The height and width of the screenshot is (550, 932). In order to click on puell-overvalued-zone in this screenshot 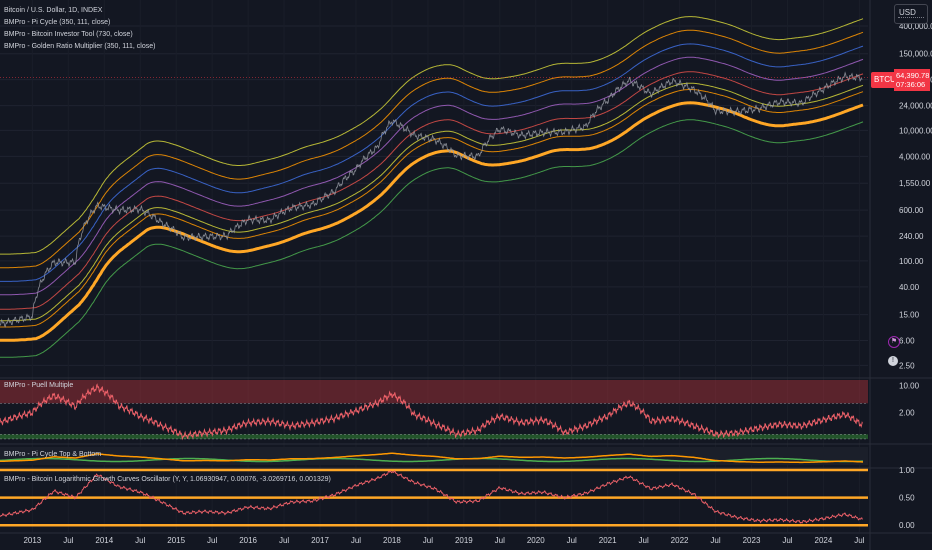, I will do `click(434, 392)`.